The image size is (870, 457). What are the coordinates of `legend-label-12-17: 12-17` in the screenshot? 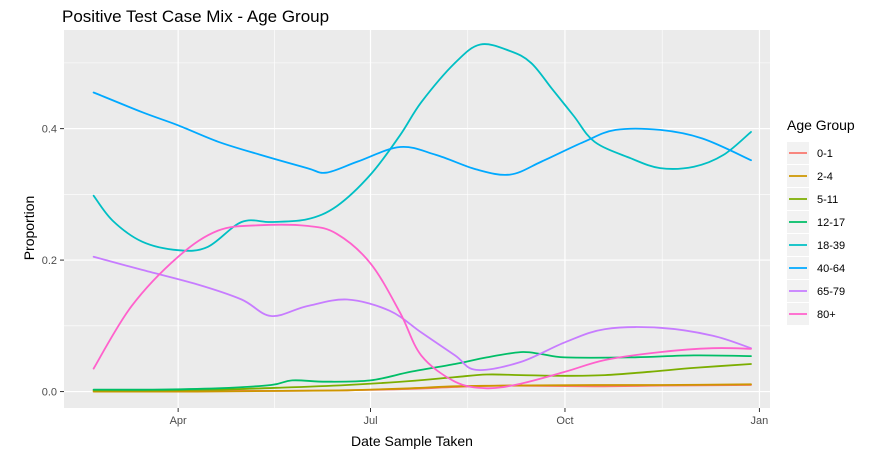 It's located at (831, 223).